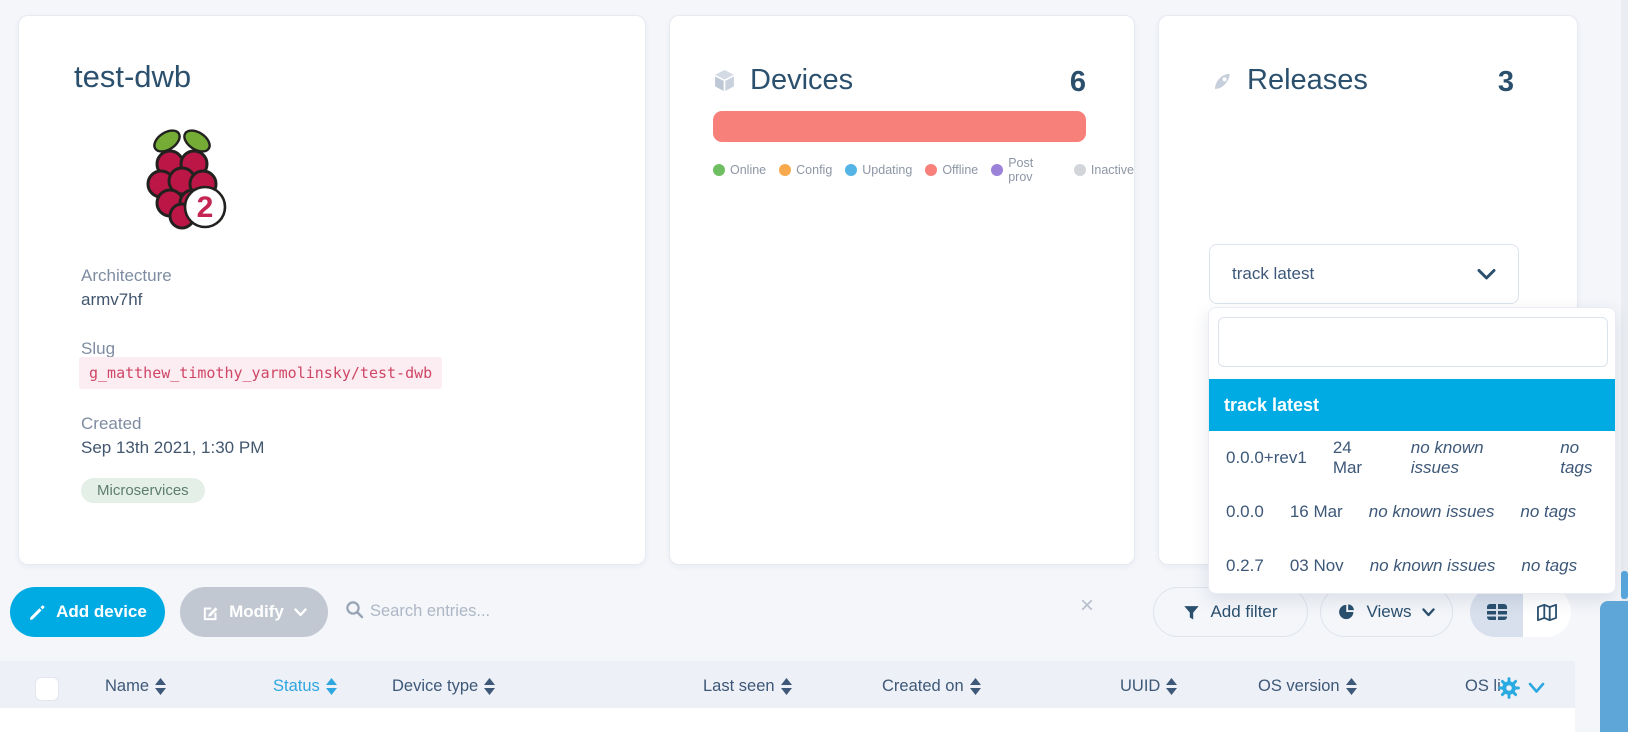 The height and width of the screenshot is (732, 1628). Describe the element at coordinates (186, 179) in the screenshot. I see `raspberry-pi-2-logo: 2` at that location.